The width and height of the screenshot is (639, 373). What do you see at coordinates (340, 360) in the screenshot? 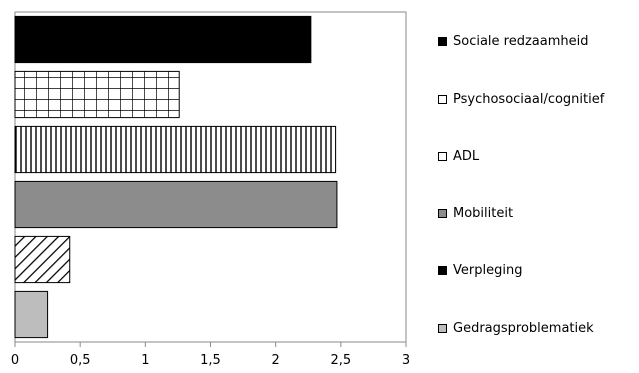
I see `x-tick-label: 2,5` at bounding box center [340, 360].